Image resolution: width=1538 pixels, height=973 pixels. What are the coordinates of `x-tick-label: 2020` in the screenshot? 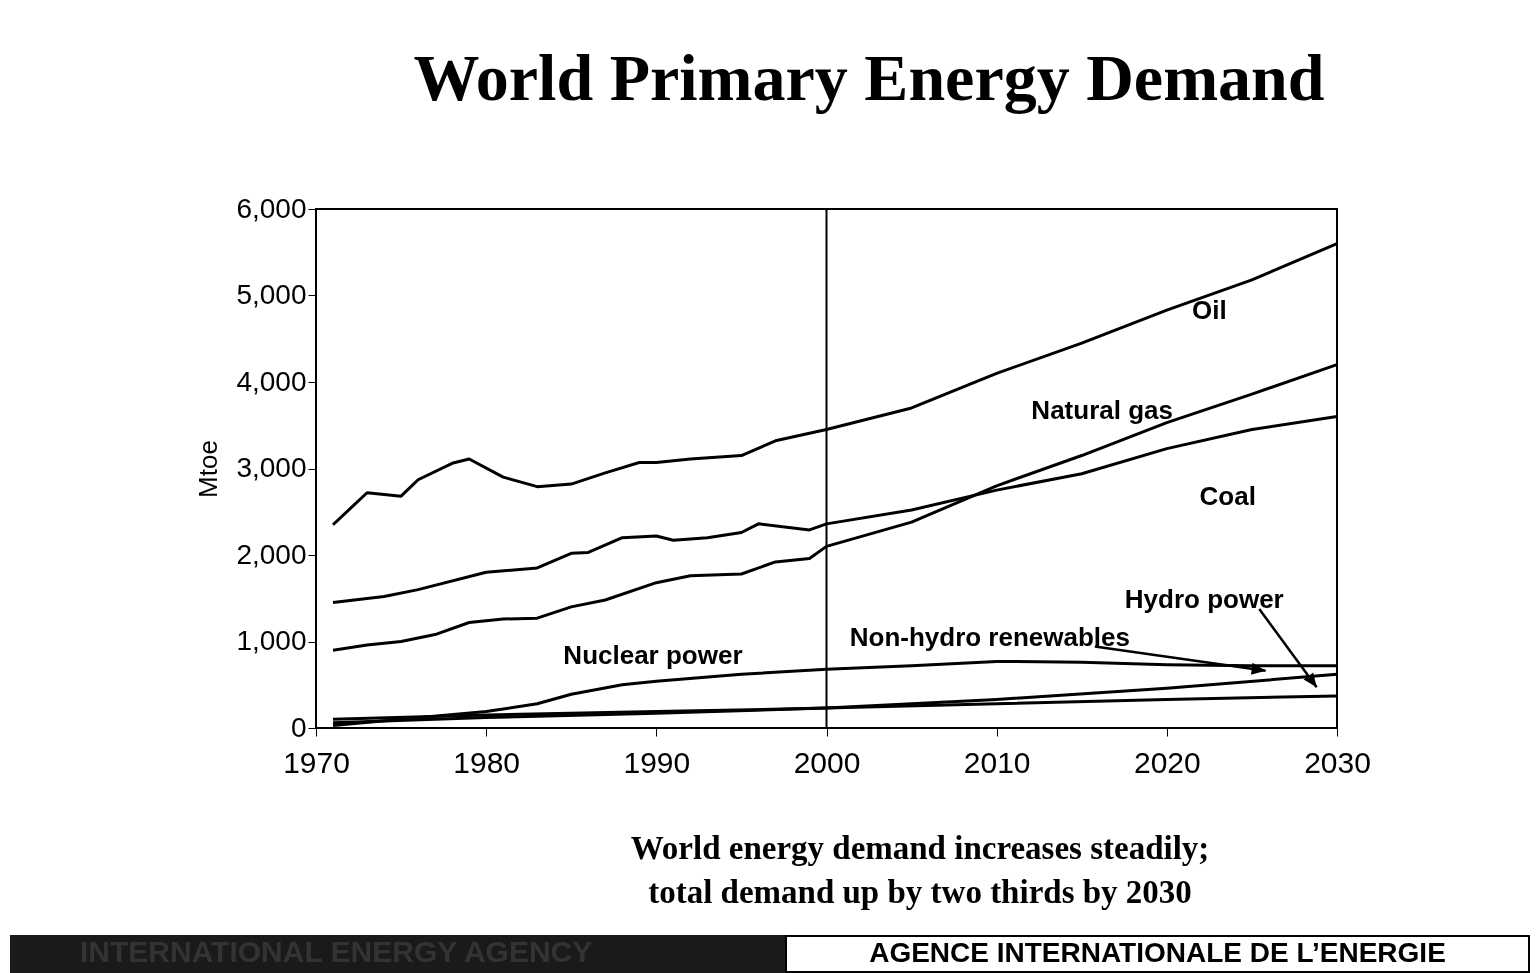 It's located at (1167, 762).